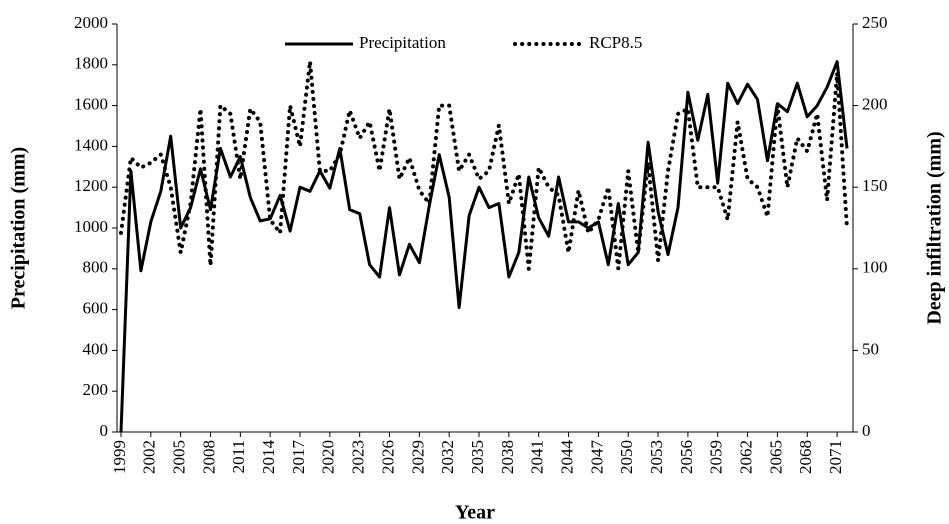  What do you see at coordinates (208, 457) in the screenshot?
I see `x-tick-label: 2008` at bounding box center [208, 457].